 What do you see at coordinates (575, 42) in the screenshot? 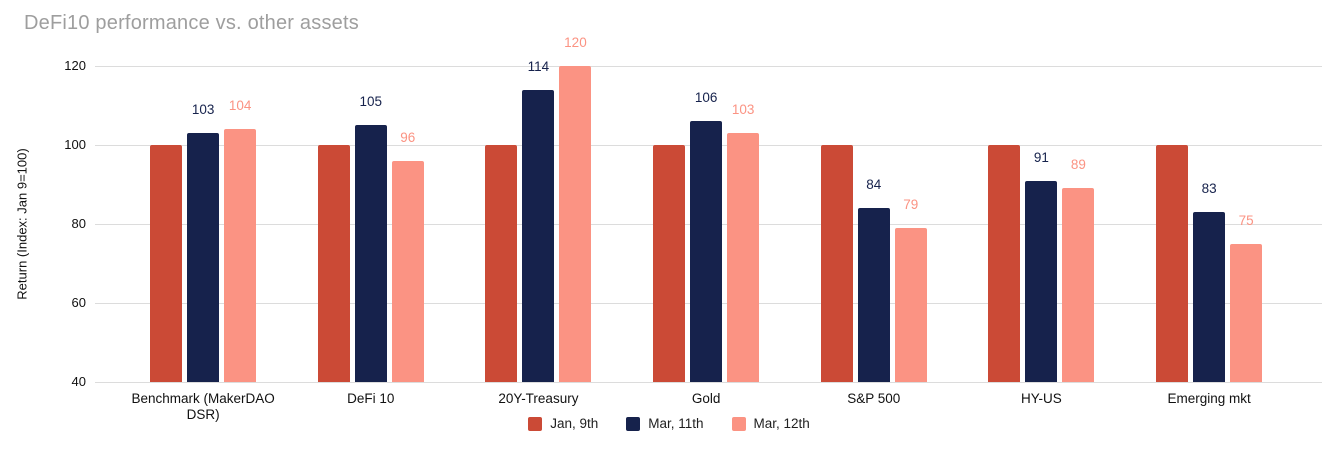
I see `bar-value-label: 120` at bounding box center [575, 42].